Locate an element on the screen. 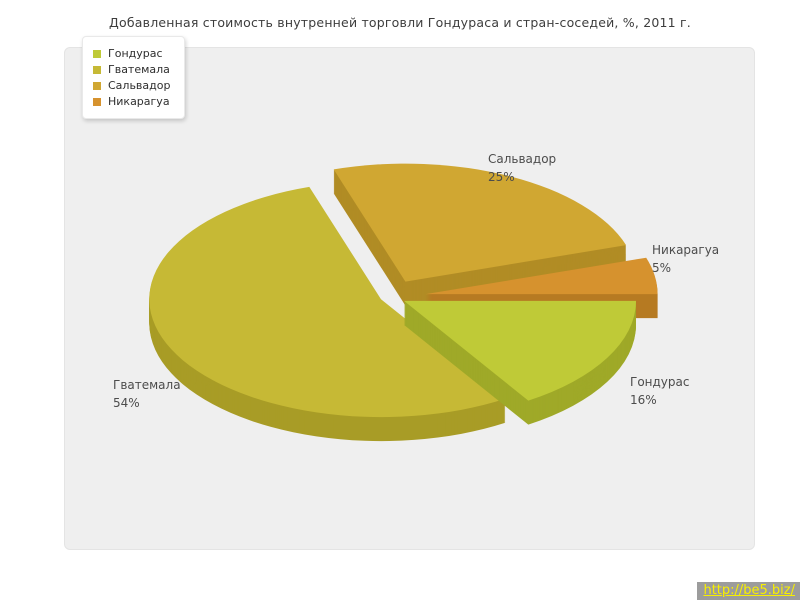 The image size is (800, 600). legend-box: Гондурас Гватемала Сальвадор Никарагуа is located at coordinates (134, 77).